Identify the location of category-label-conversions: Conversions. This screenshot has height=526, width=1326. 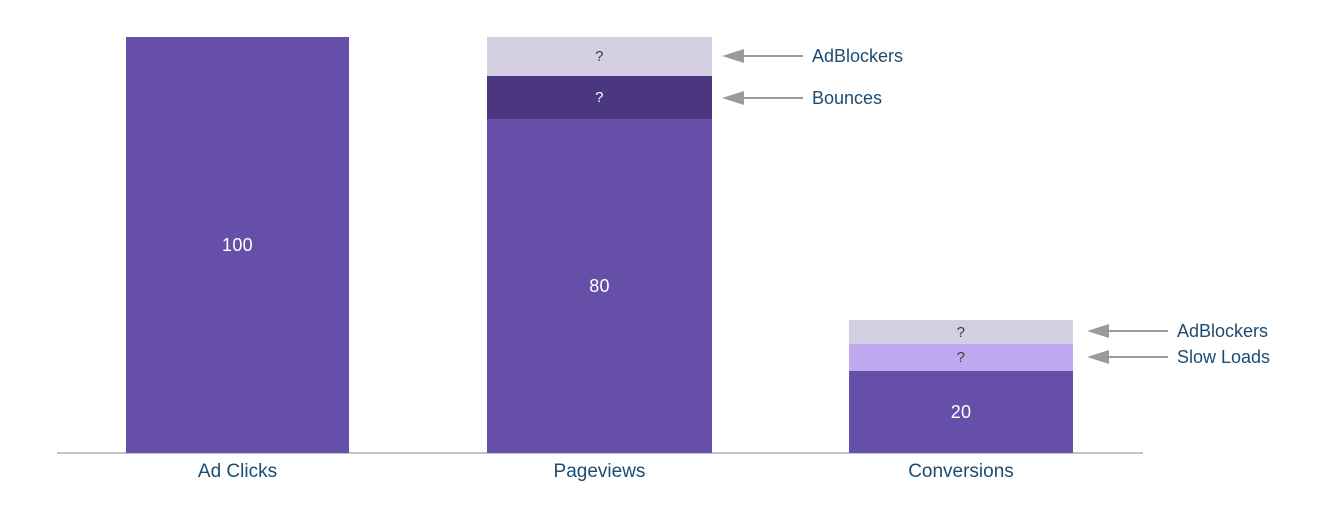
(961, 471).